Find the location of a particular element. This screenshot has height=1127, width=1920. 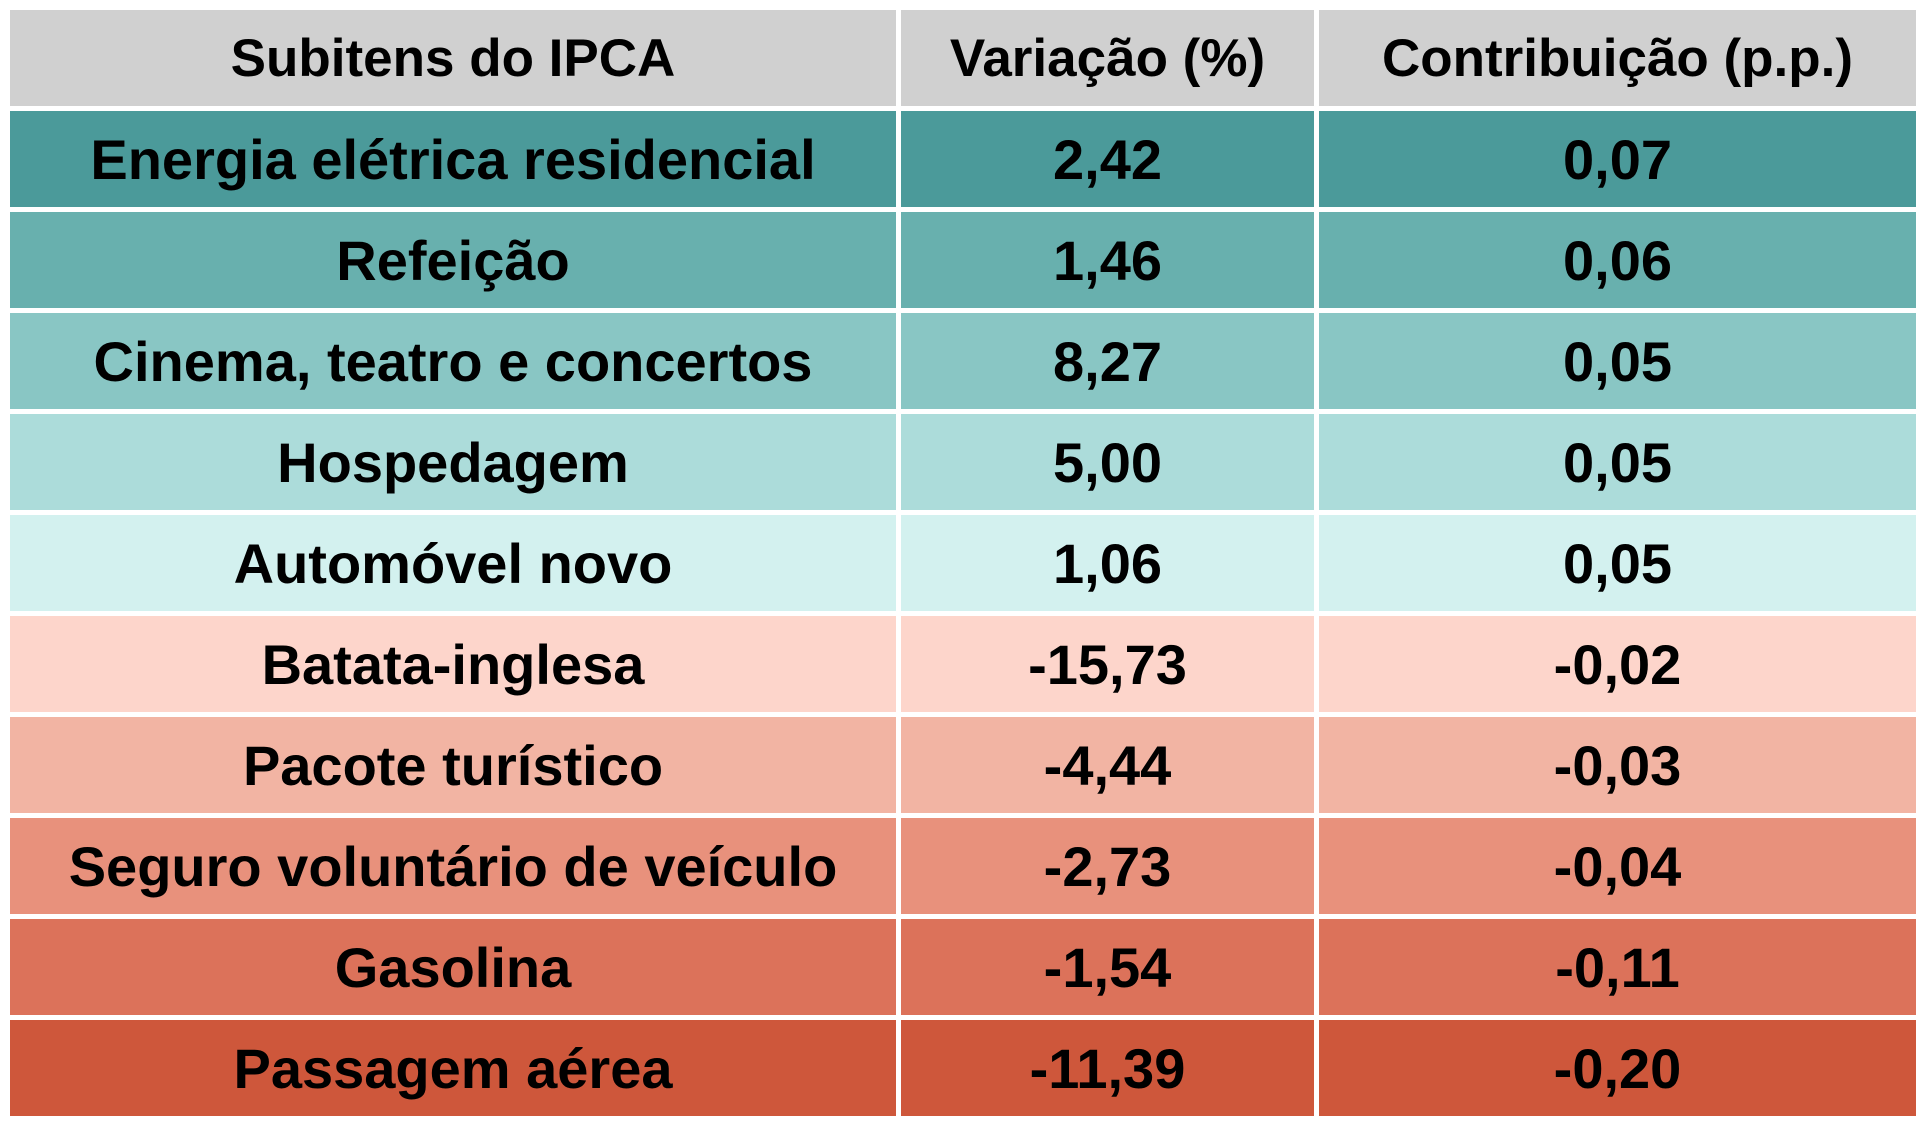

header-subitens: Subitens do IPCA is located at coordinates (453, 58).